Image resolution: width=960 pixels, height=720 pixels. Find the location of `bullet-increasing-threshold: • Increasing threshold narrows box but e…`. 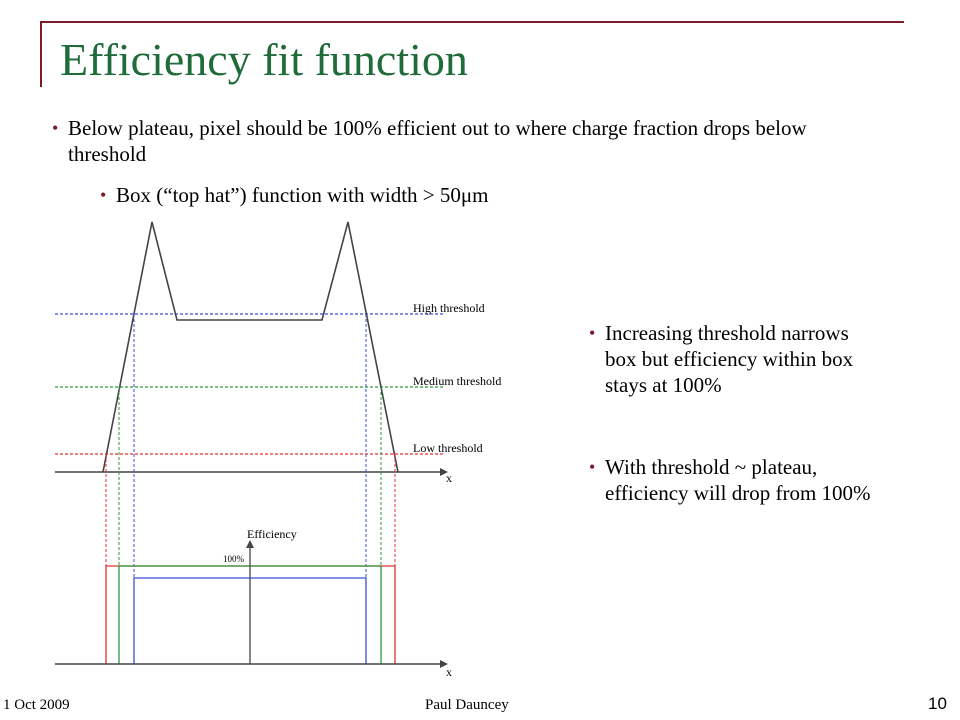

bullet-increasing-threshold: • Increasing threshold narrows box but e… is located at coordinates (732, 359).